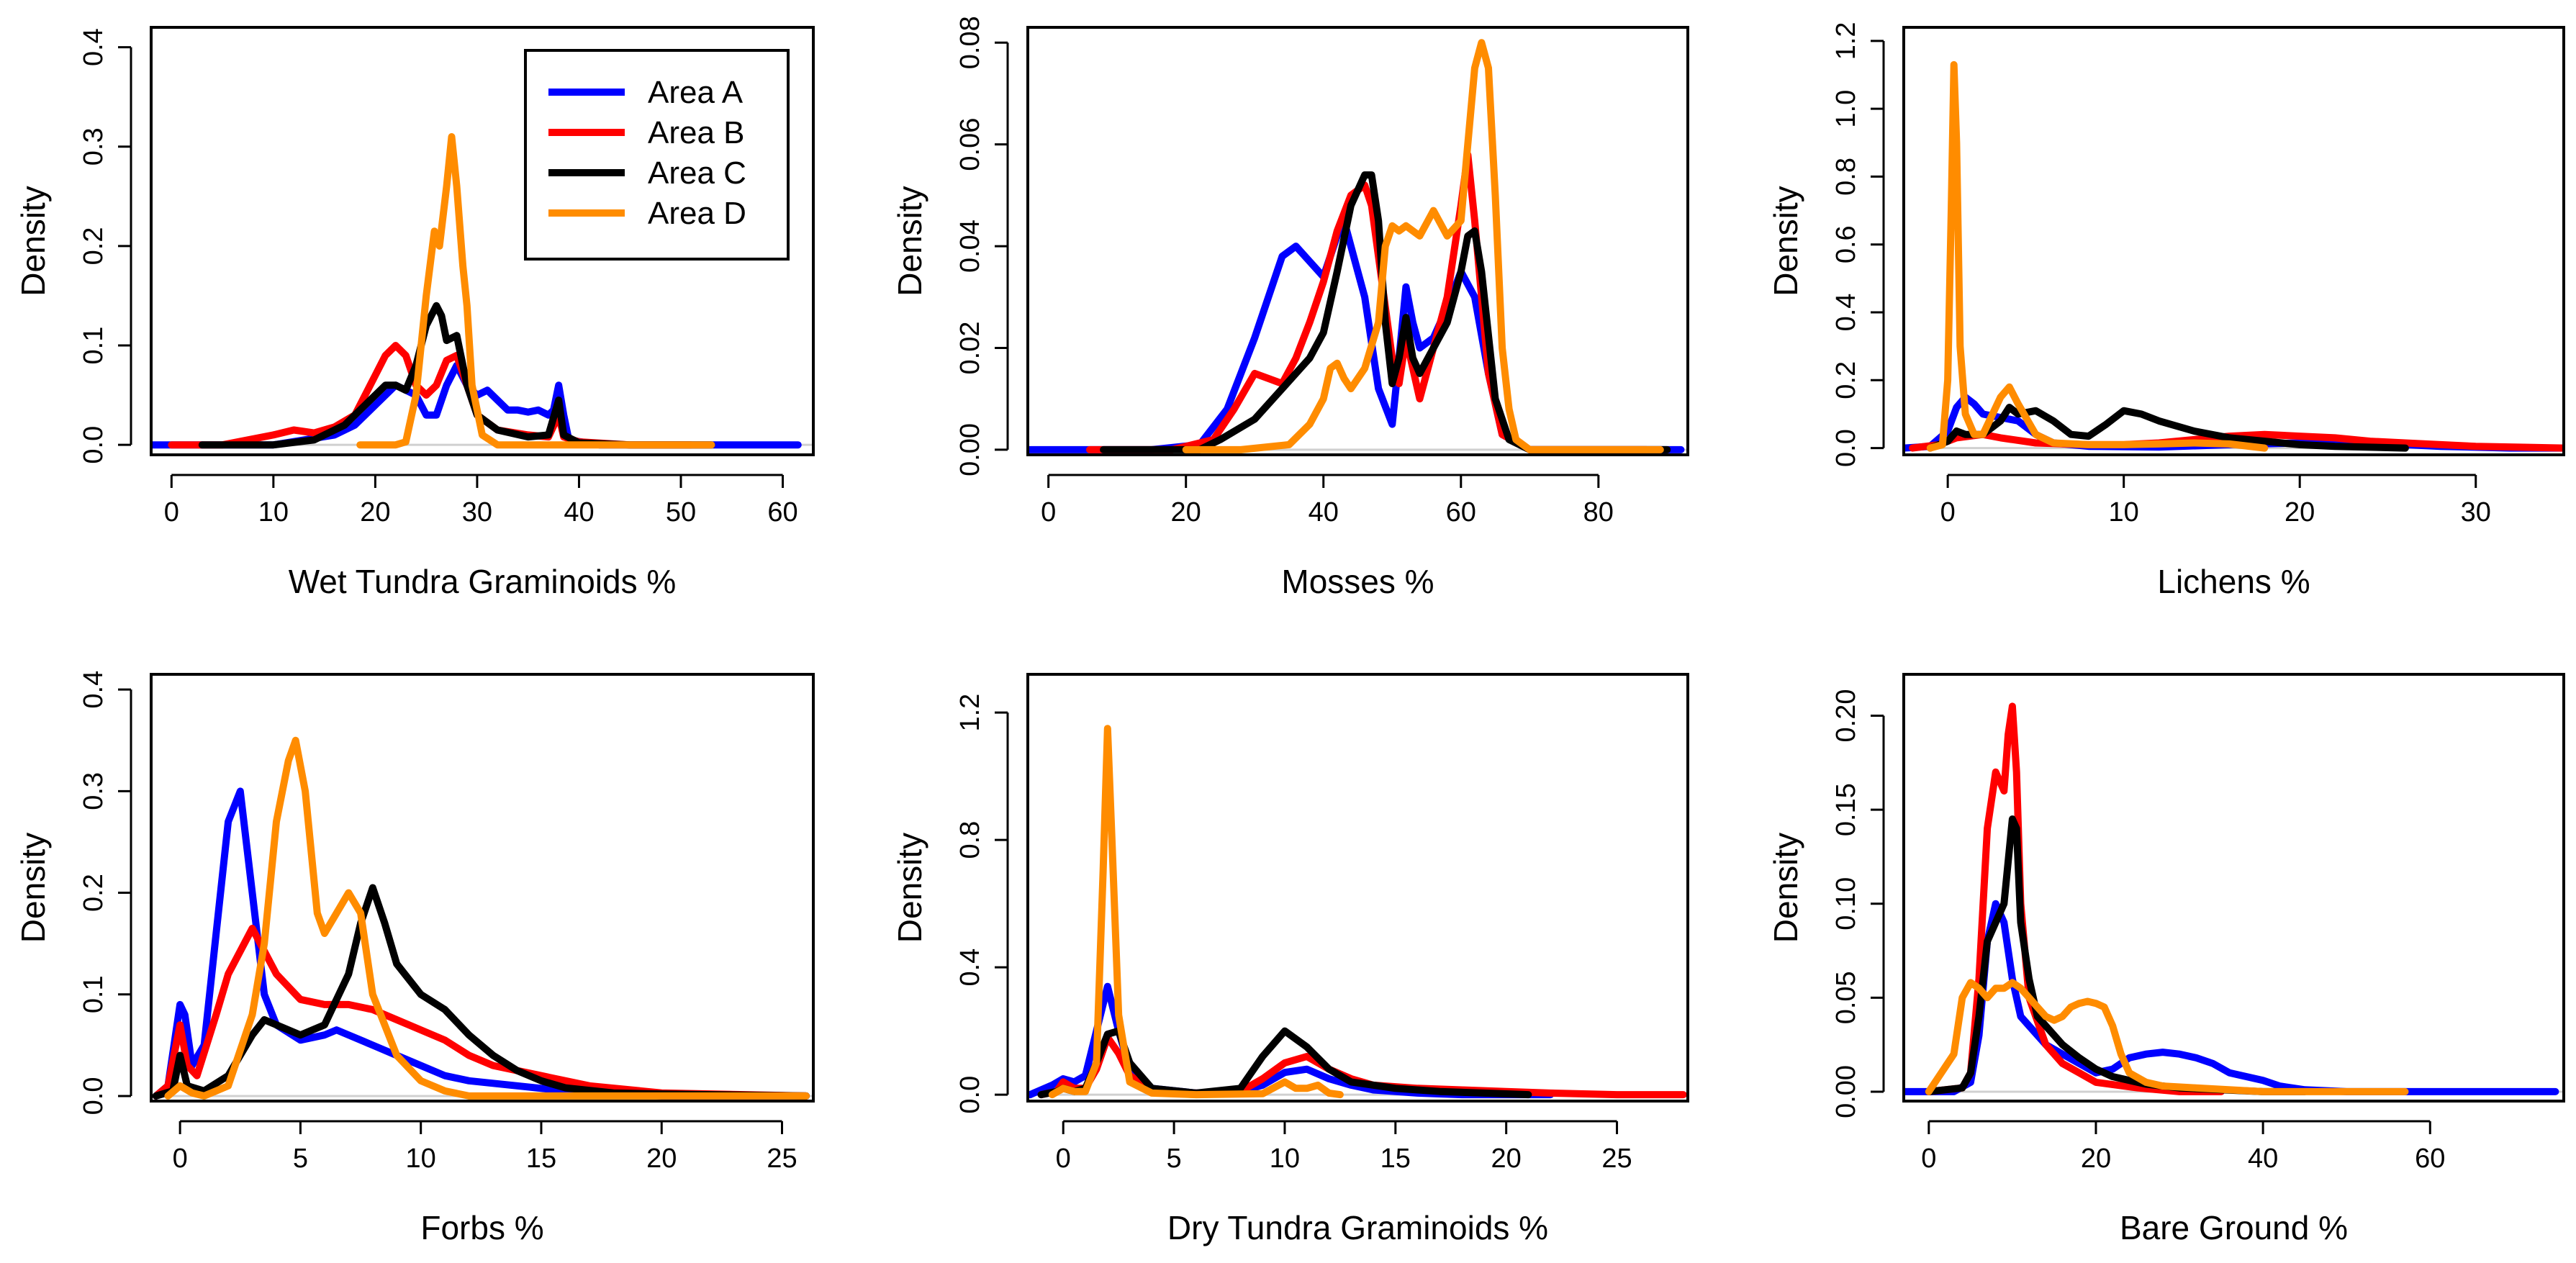 This screenshot has width=2576, height=1263. Describe the element at coordinates (1846, 109) in the screenshot. I see `y-tick-label: 1.0` at that location.